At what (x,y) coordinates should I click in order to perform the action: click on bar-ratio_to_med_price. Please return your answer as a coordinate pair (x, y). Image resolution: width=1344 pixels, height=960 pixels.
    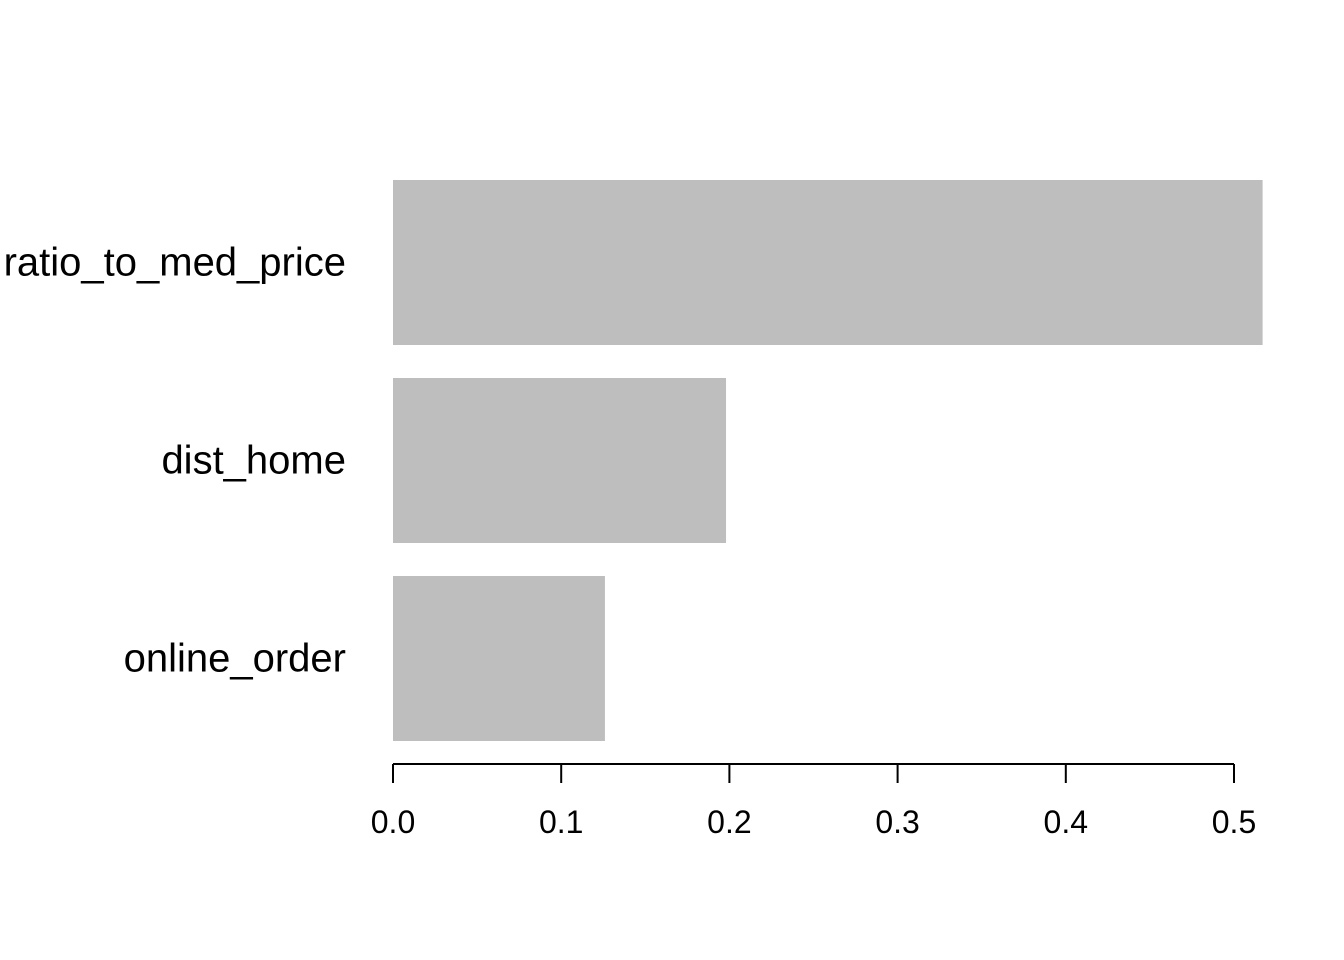
    Looking at the image, I should click on (828, 262).